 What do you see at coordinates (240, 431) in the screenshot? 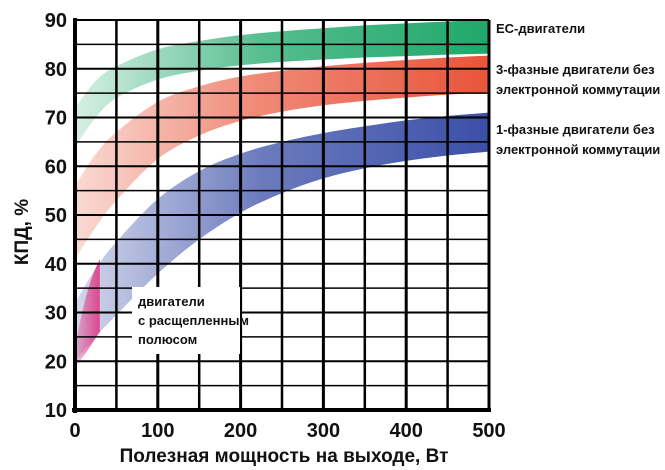
I see `x-tick-label: 200` at bounding box center [240, 431].